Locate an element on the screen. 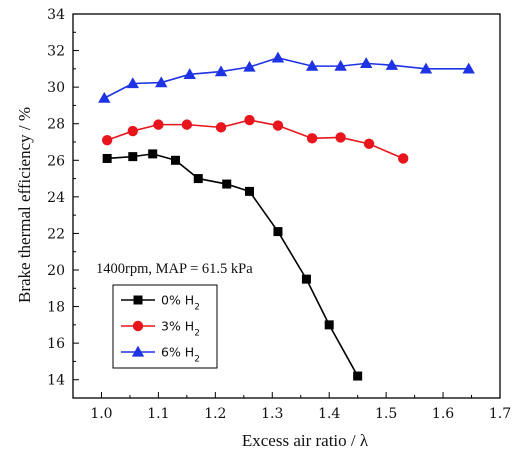 Image resolution: width=514 pixels, height=455 pixels. legend: 0% H23% H26% H2 is located at coordinates (165, 326).